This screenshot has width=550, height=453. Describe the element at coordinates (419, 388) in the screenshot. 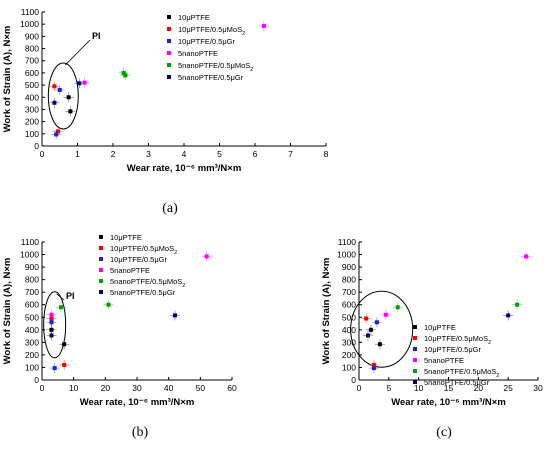

I see `x-tick-label: 10` at that location.